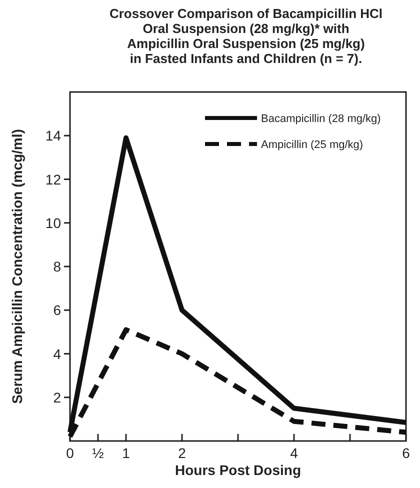 Image resolution: width=420 pixels, height=488 pixels. What do you see at coordinates (294, 453) in the screenshot?
I see `x-tick-label: 4` at bounding box center [294, 453].